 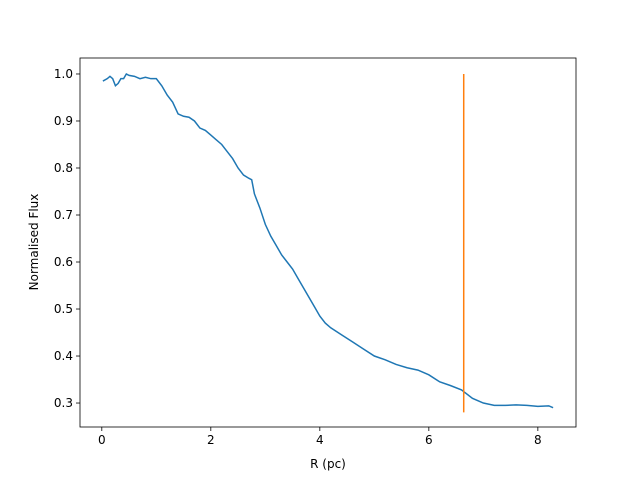 What do you see at coordinates (34, 242) in the screenshot?
I see `y-axis-label: Normalised Flux` at bounding box center [34, 242].